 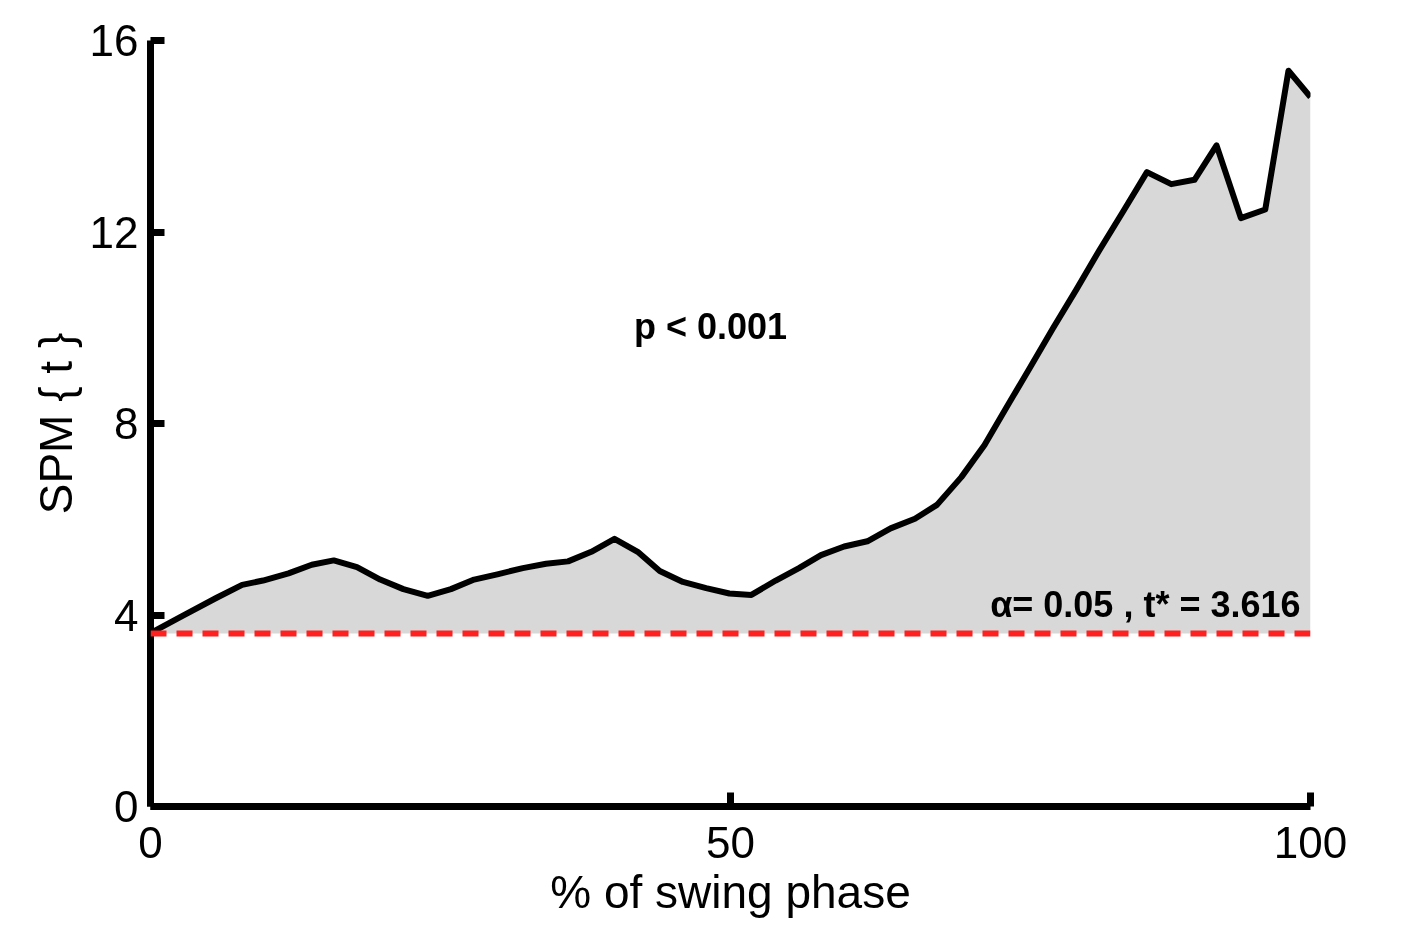 I want to click on ref-line-label: α= 0.05 , t* = 3.616, so click(x=1145, y=605).